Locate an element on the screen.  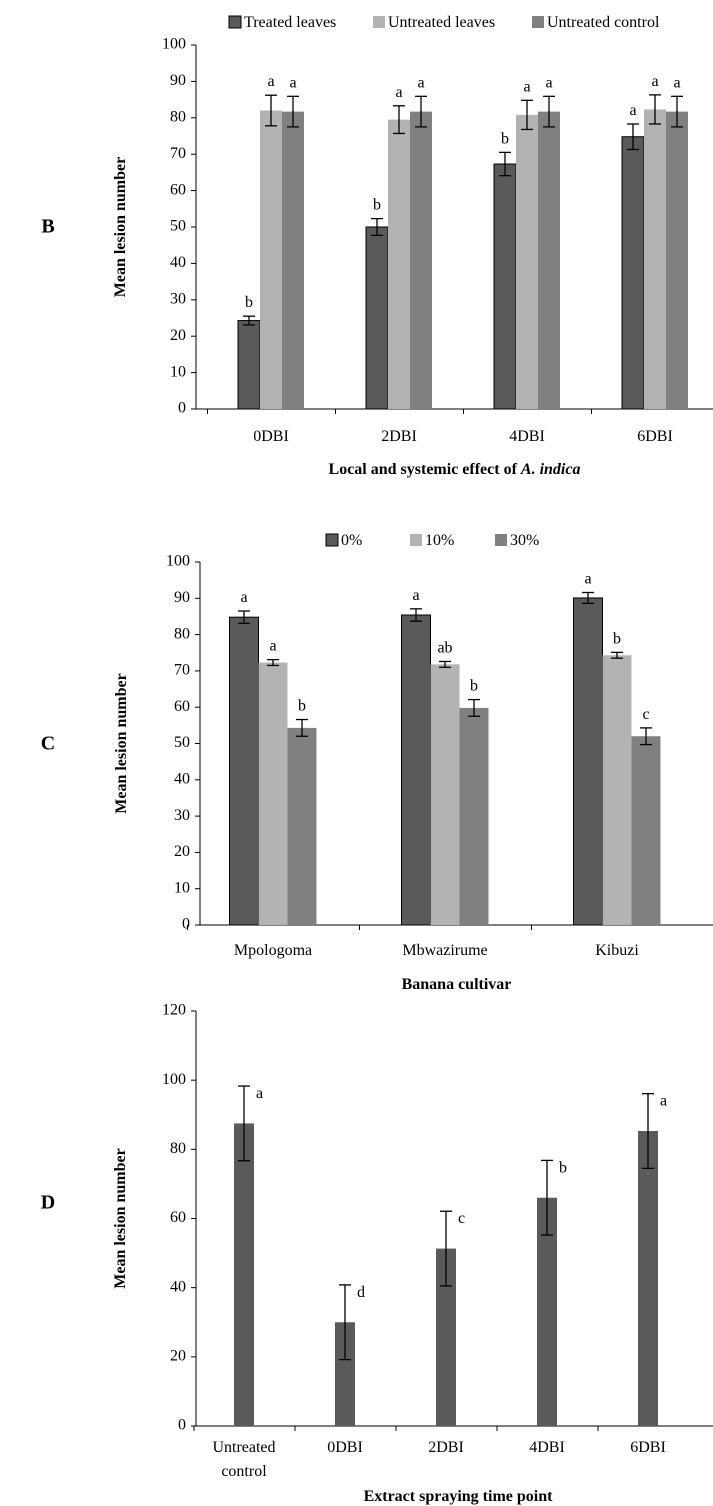
y-tick-label: 30 is located at coordinates (182, 815).